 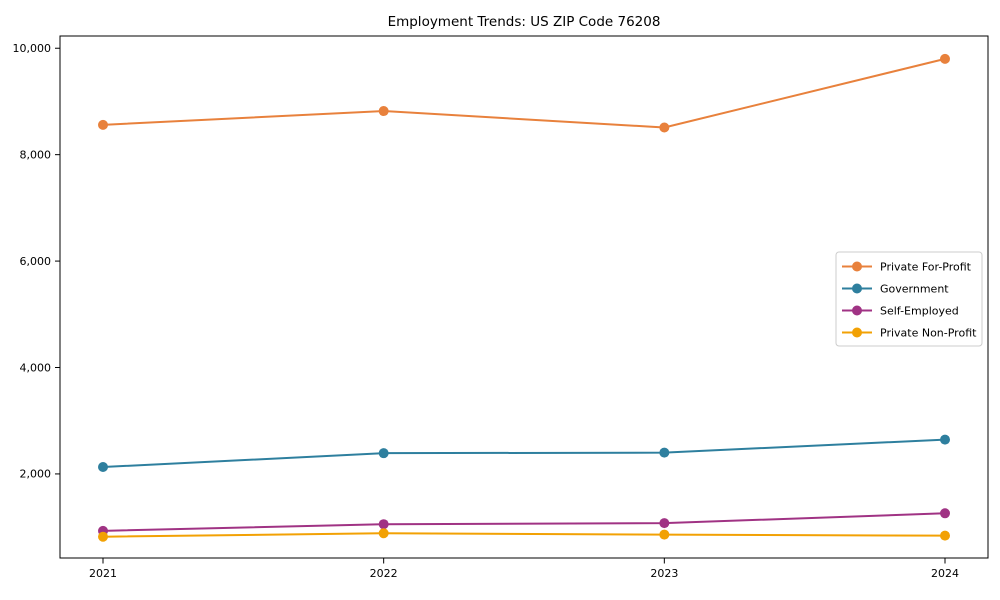 I want to click on series-line-private-for-profit, so click(x=524, y=93).